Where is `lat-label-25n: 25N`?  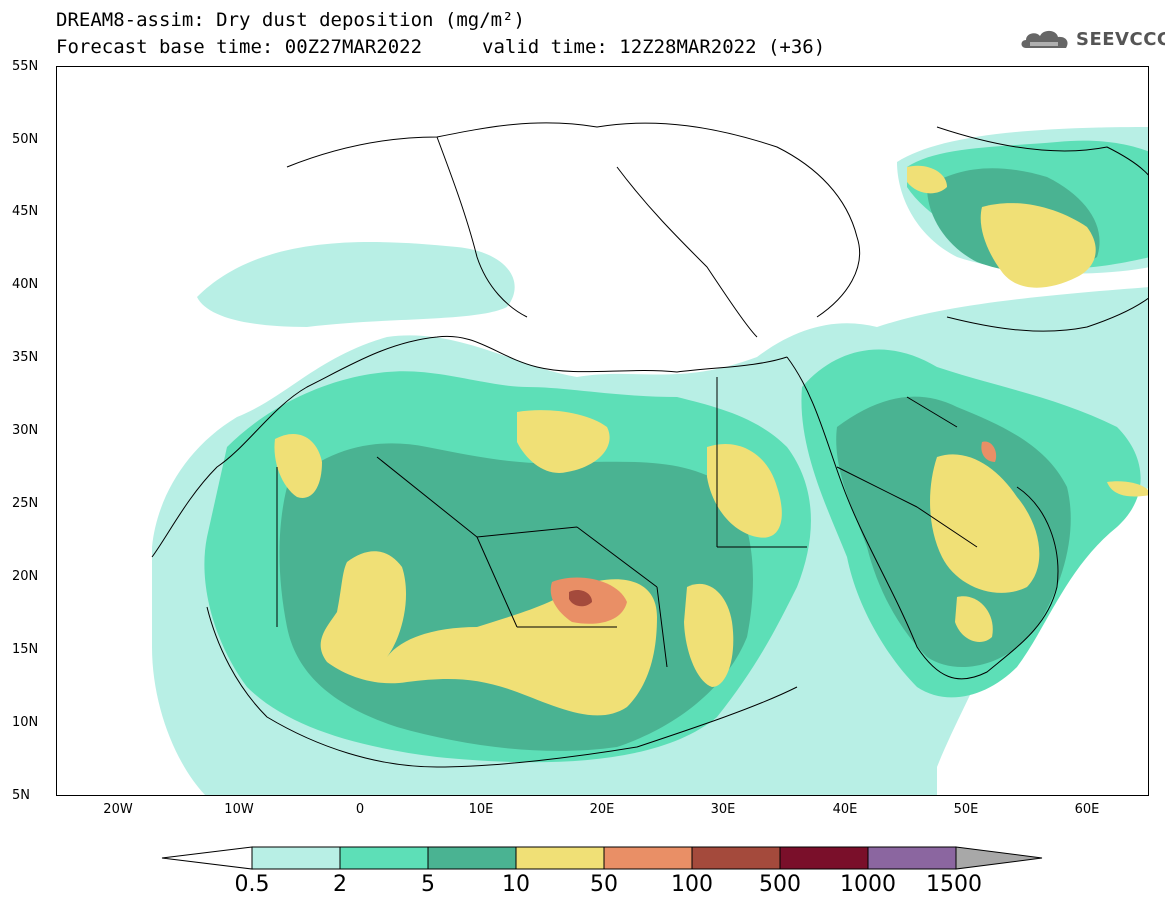
lat-label-25n: 25N is located at coordinates (25, 503).